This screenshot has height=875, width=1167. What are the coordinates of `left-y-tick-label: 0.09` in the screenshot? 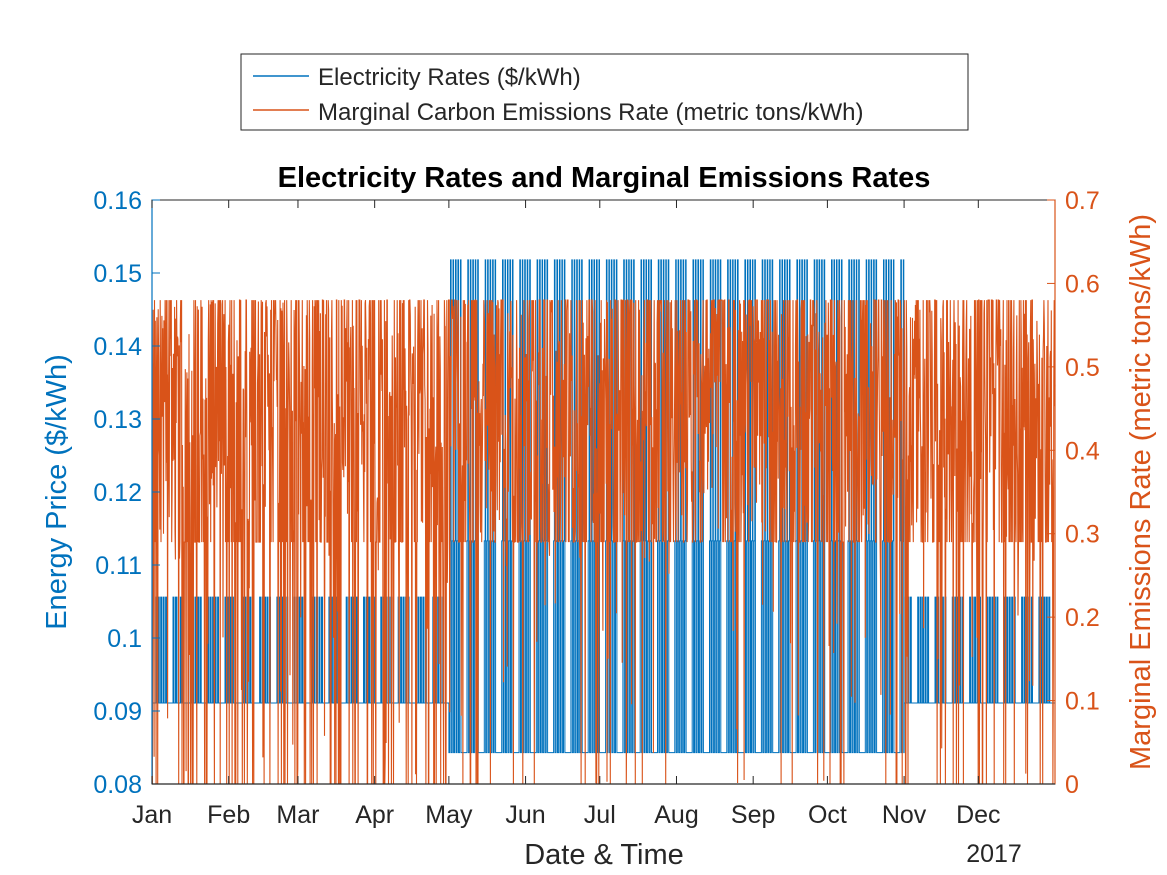 It's located at (117, 712).